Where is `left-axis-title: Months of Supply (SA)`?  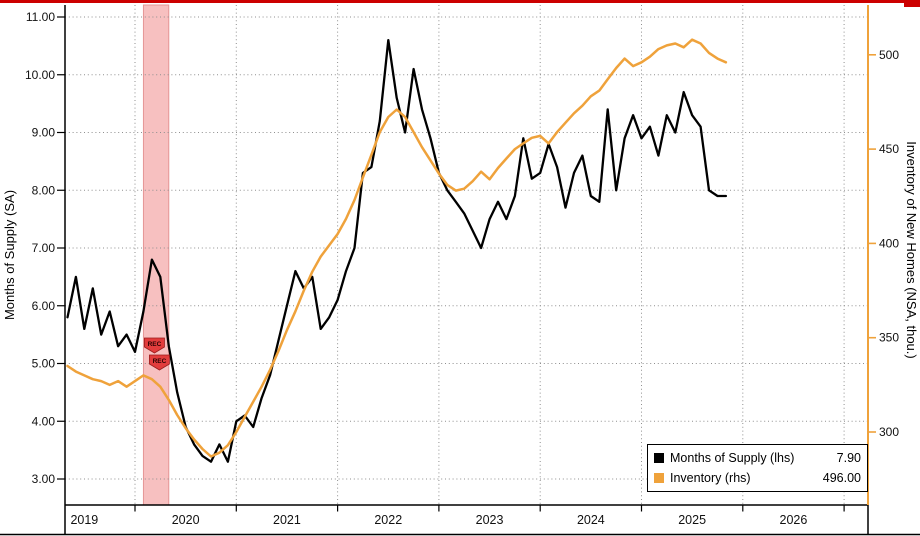
left-axis-title: Months of Supply (SA) is located at coordinates (9, 255).